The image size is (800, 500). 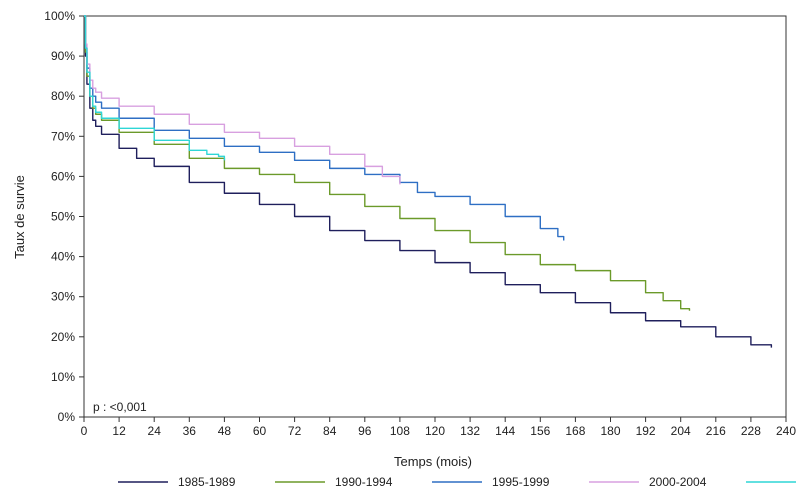 I want to click on legend-label: 2000-2004, so click(x=678, y=482).